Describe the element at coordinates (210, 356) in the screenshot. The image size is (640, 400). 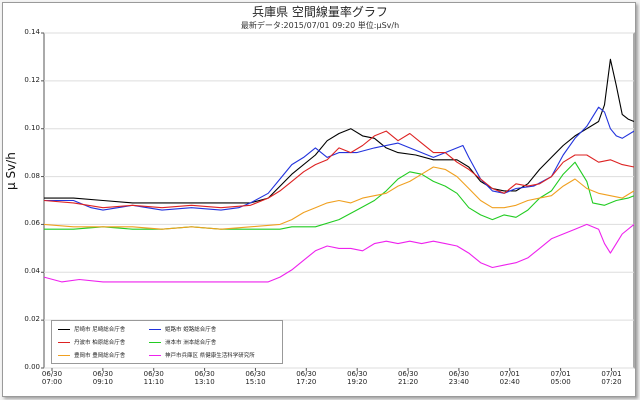
I see `legend-label: 神戸市兵庫区 県健康生活科学研究所` at that location.